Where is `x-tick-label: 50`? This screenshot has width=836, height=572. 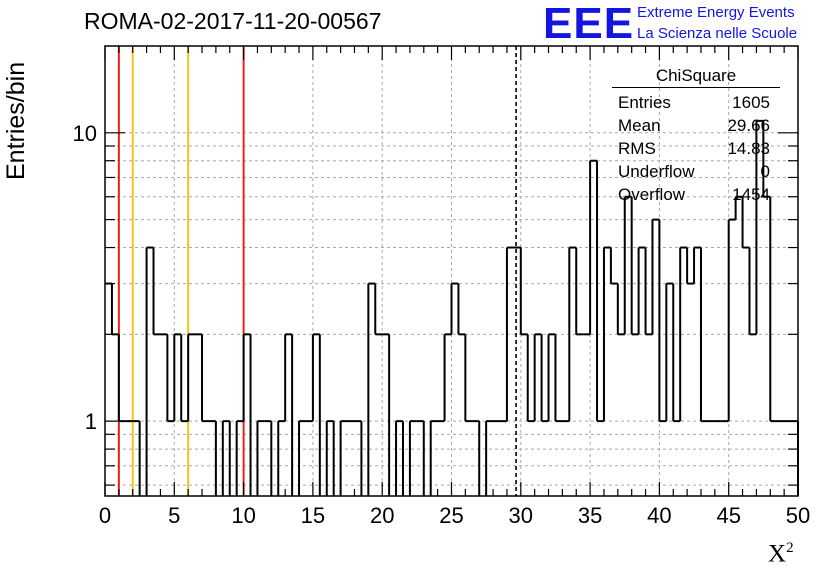 x-tick-label: 50 is located at coordinates (798, 515).